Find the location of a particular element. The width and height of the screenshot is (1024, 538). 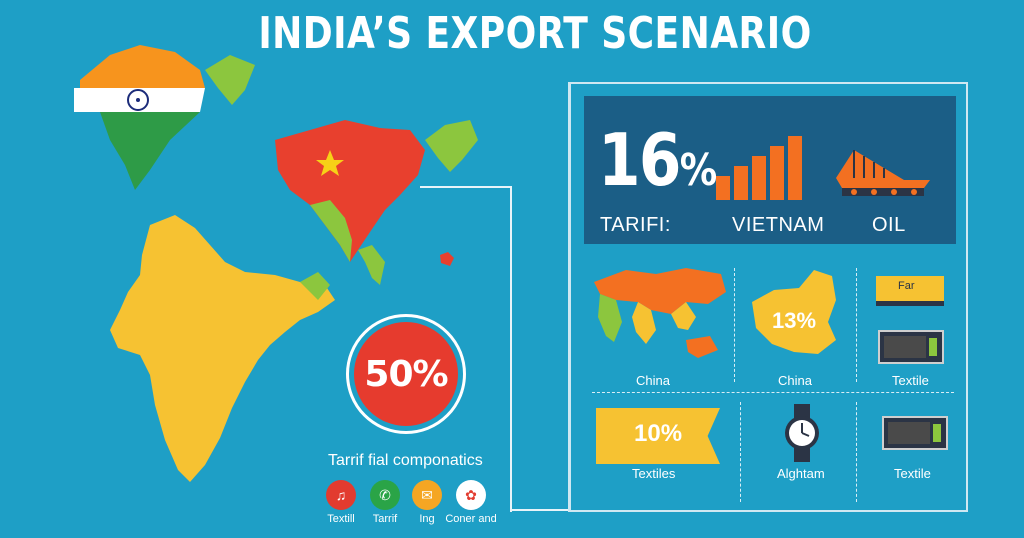

tariff-circle: 50% is located at coordinates (406, 374).